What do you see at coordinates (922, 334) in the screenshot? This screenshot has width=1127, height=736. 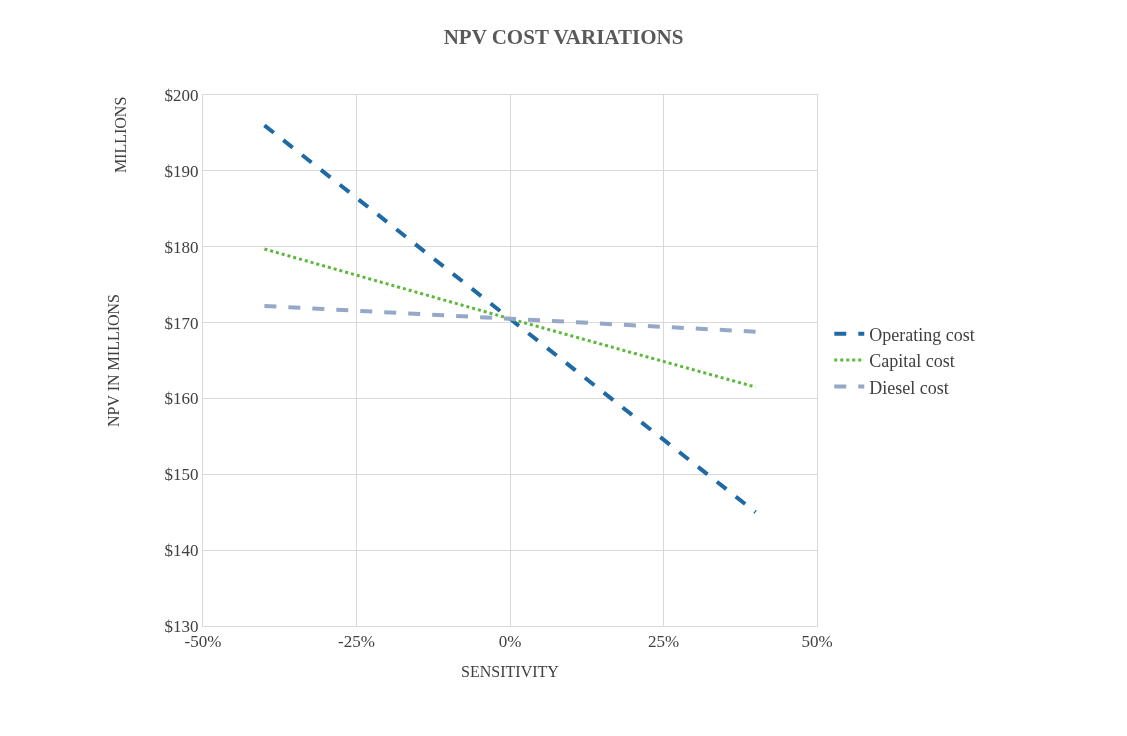 I see `legend-label: Operating cost` at bounding box center [922, 334].